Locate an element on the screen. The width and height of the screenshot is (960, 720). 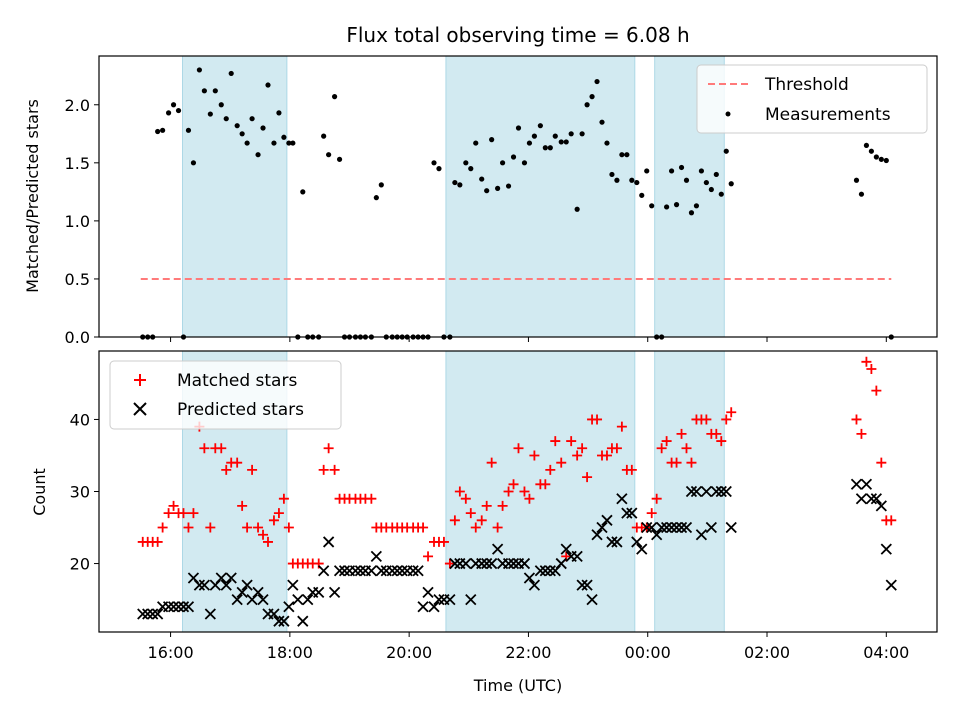
x-tick-label: 00:00 is located at coordinates (648, 652).